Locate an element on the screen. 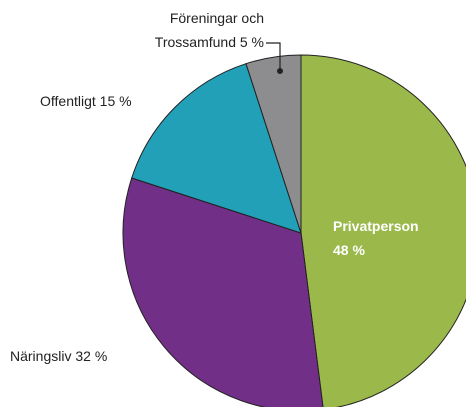 This screenshot has height=407, width=466. slice-label: Föreningar och Trossamfund 5 % is located at coordinates (182, 30).